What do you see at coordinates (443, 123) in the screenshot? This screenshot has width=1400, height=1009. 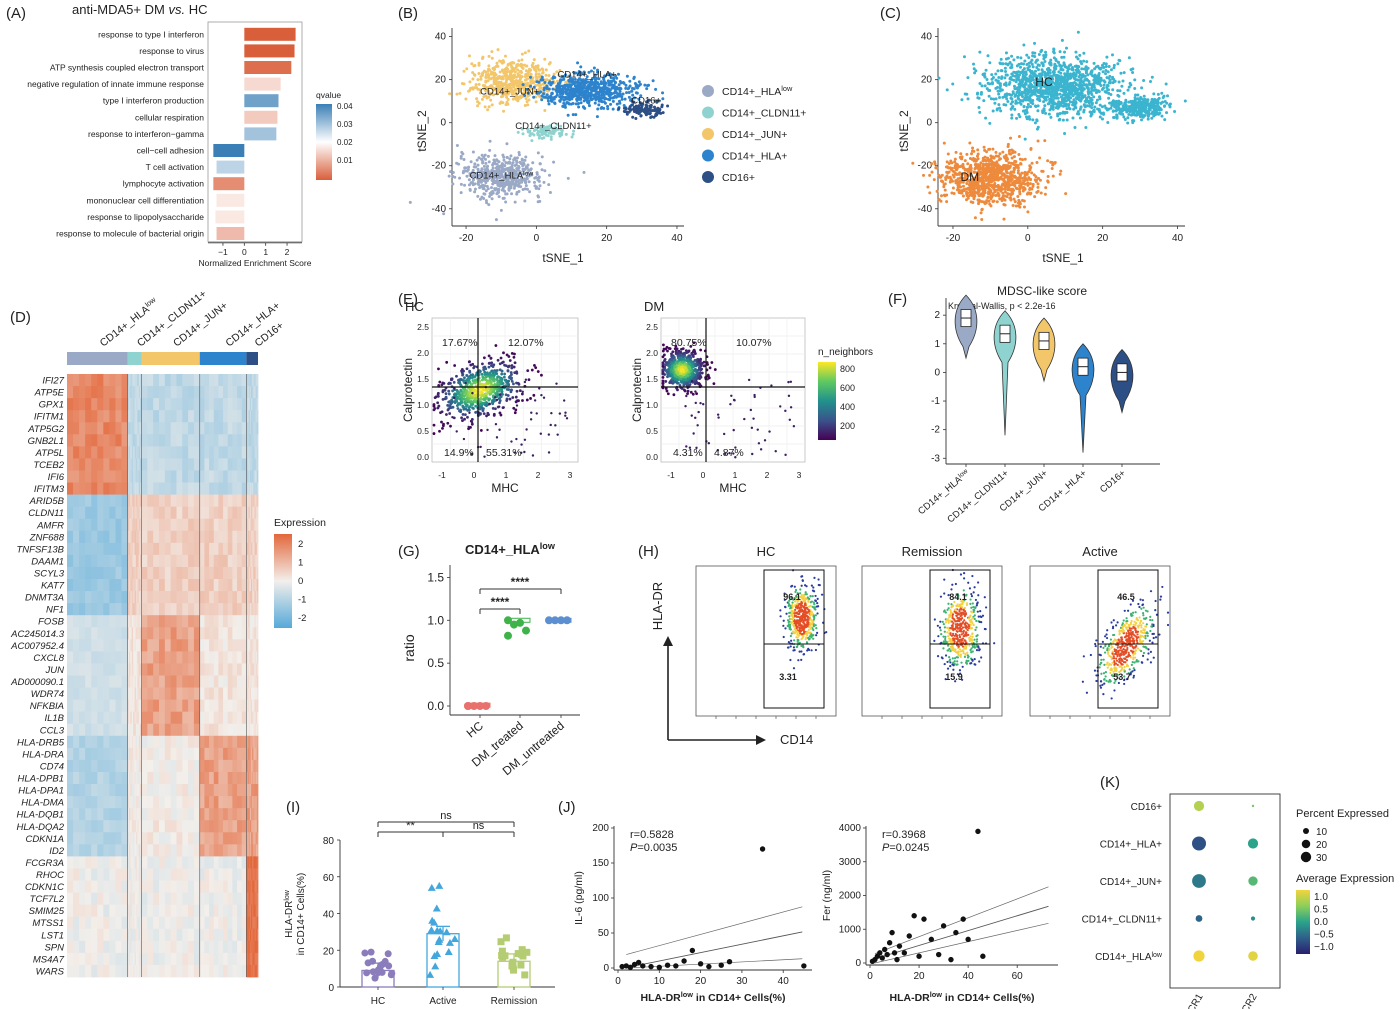 I see `y-tick-label: 0` at bounding box center [443, 123].